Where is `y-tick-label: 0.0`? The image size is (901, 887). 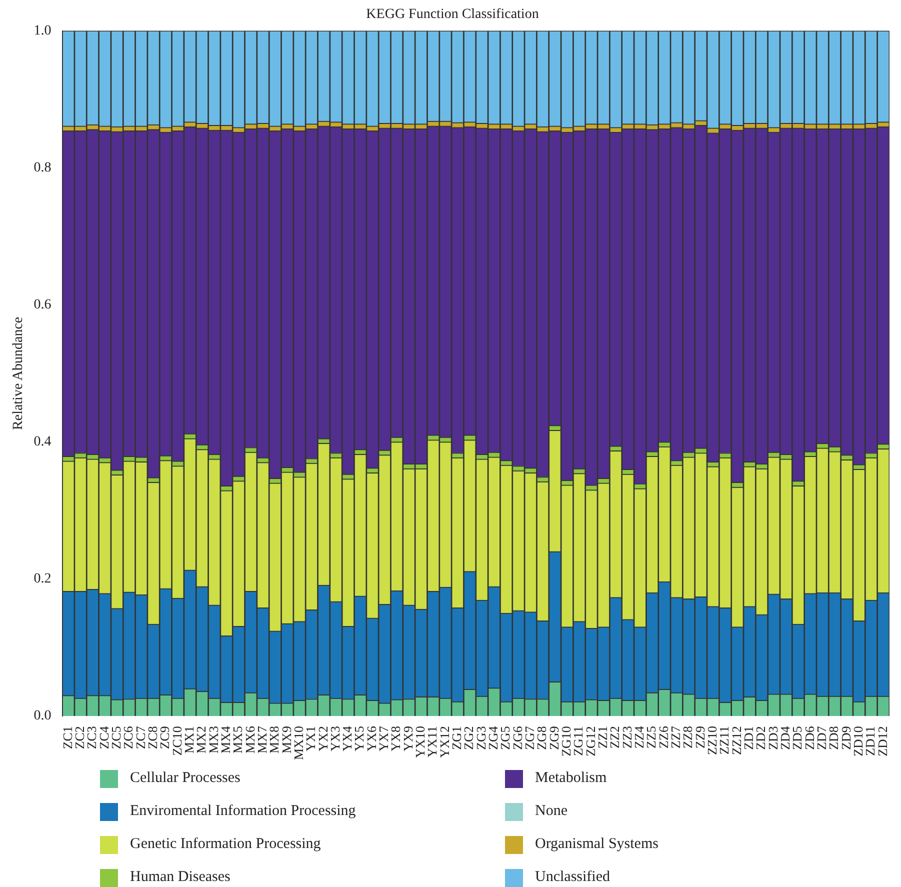 y-tick-label: 0.0 is located at coordinates (43, 716).